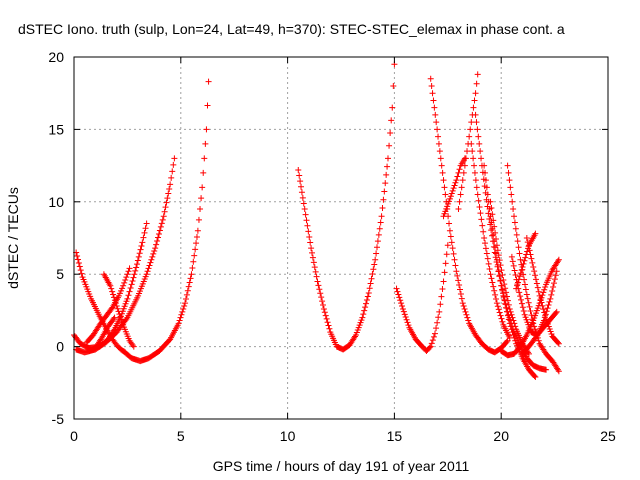 The image size is (640, 480). Describe the element at coordinates (501, 436) in the screenshot. I see `x-tick-label: 20` at that location.